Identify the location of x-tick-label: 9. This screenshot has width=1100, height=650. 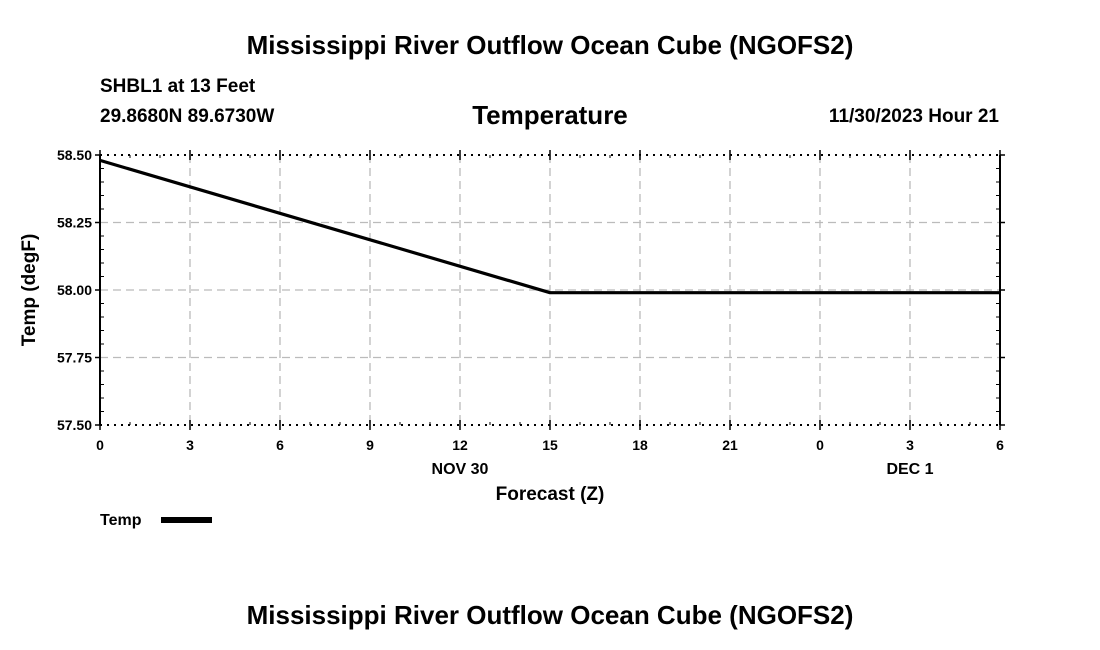
(370, 445).